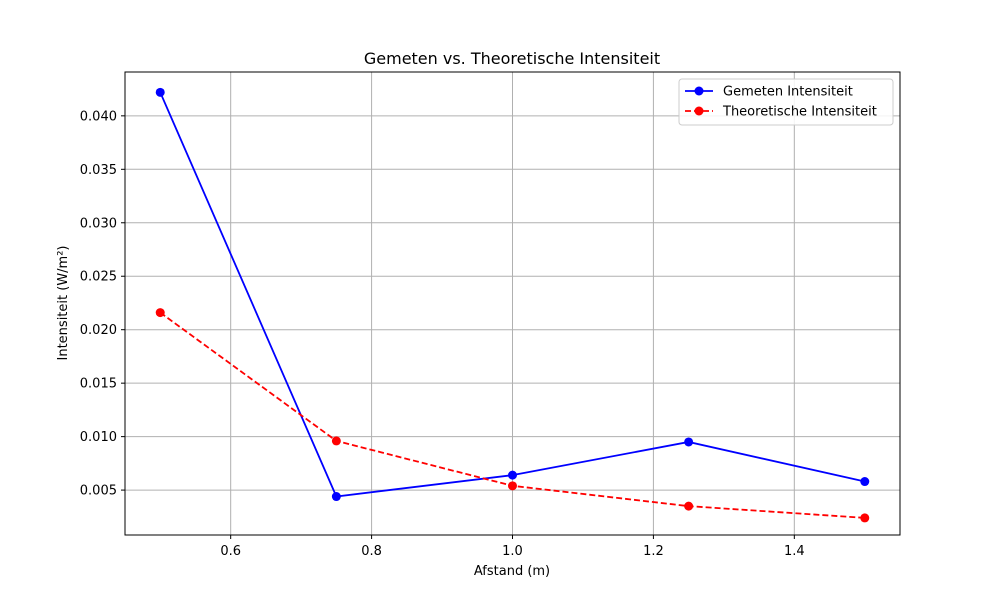 The image size is (1000, 600). I want to click on x-tick-label: 0.8, so click(371, 551).